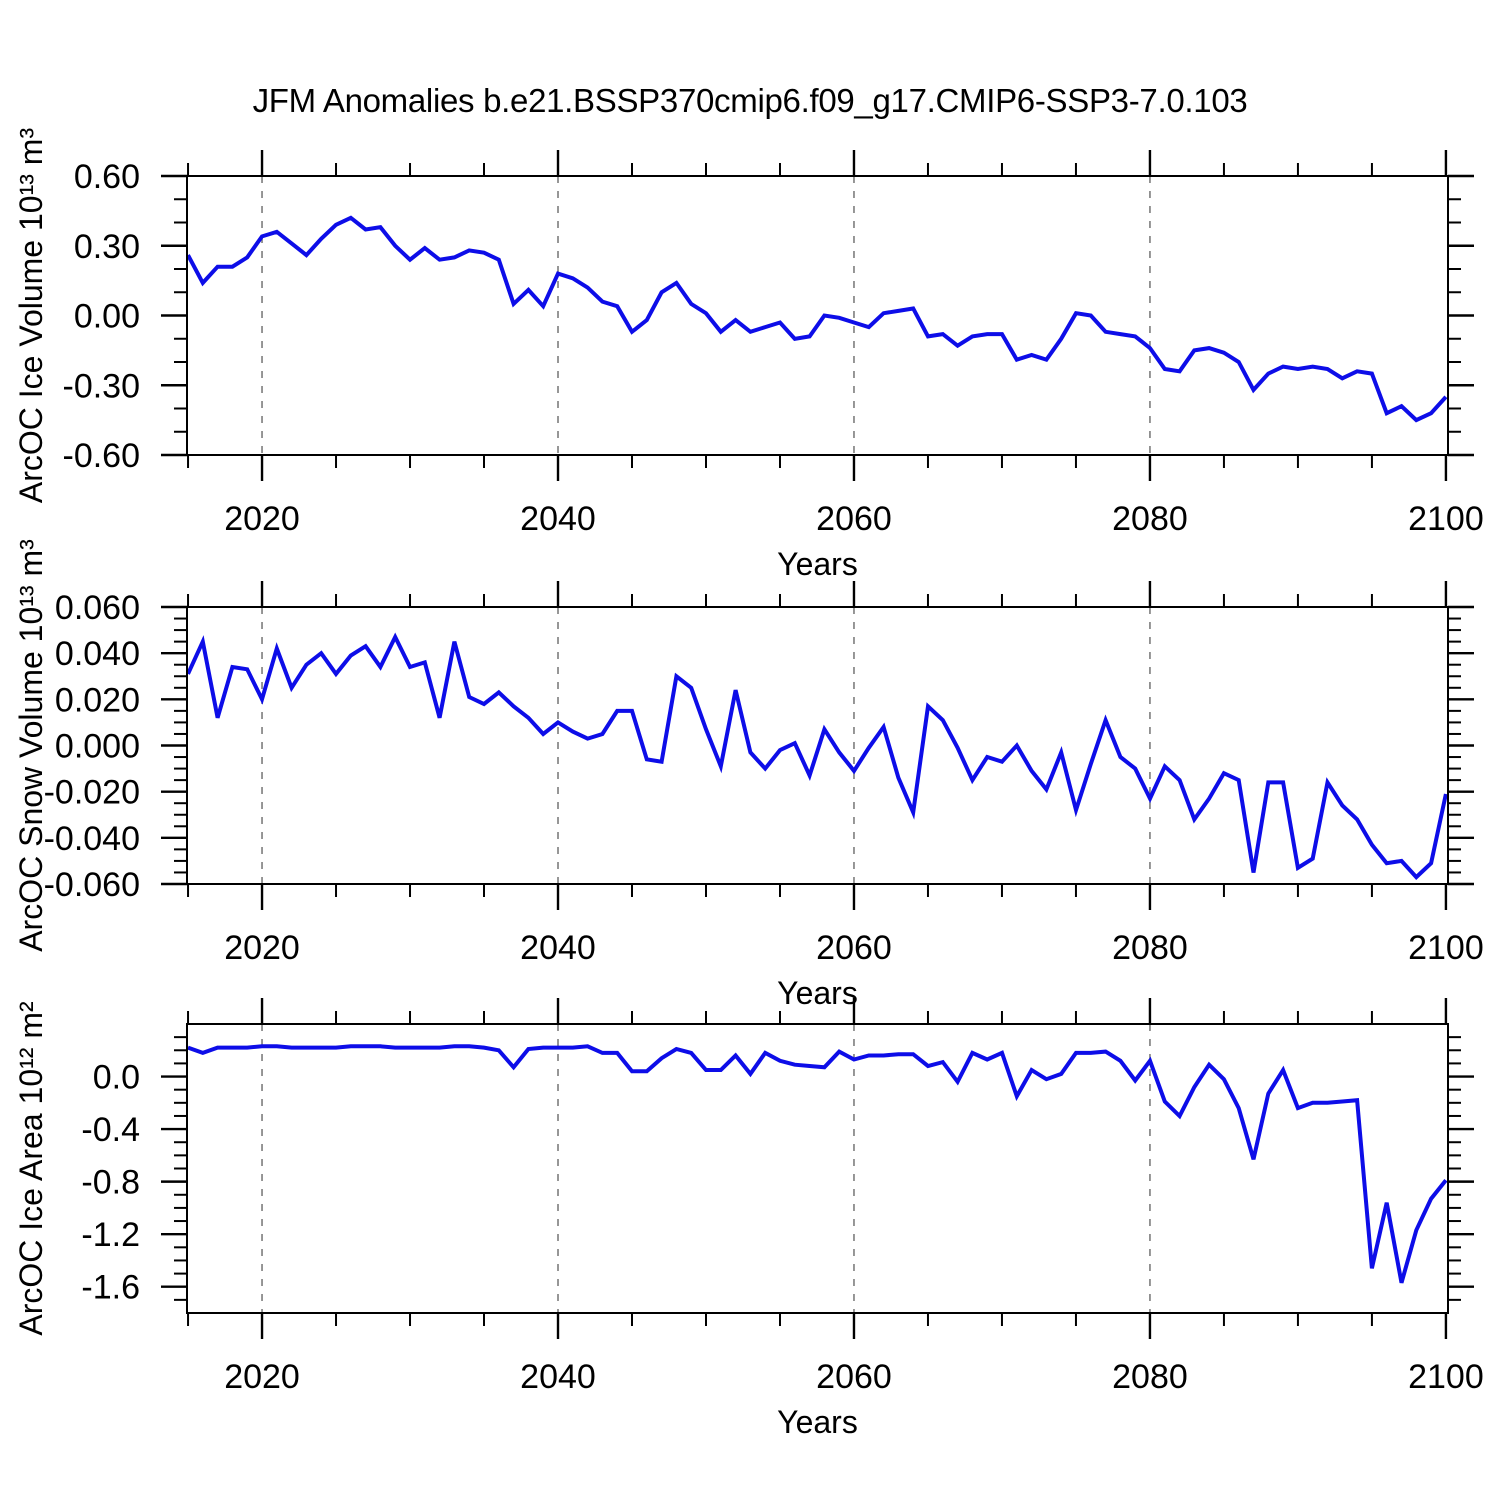 The width and height of the screenshot is (1500, 1500). What do you see at coordinates (92, 793) in the screenshot?
I see `y-tick-label: -0.020` at bounding box center [92, 793].